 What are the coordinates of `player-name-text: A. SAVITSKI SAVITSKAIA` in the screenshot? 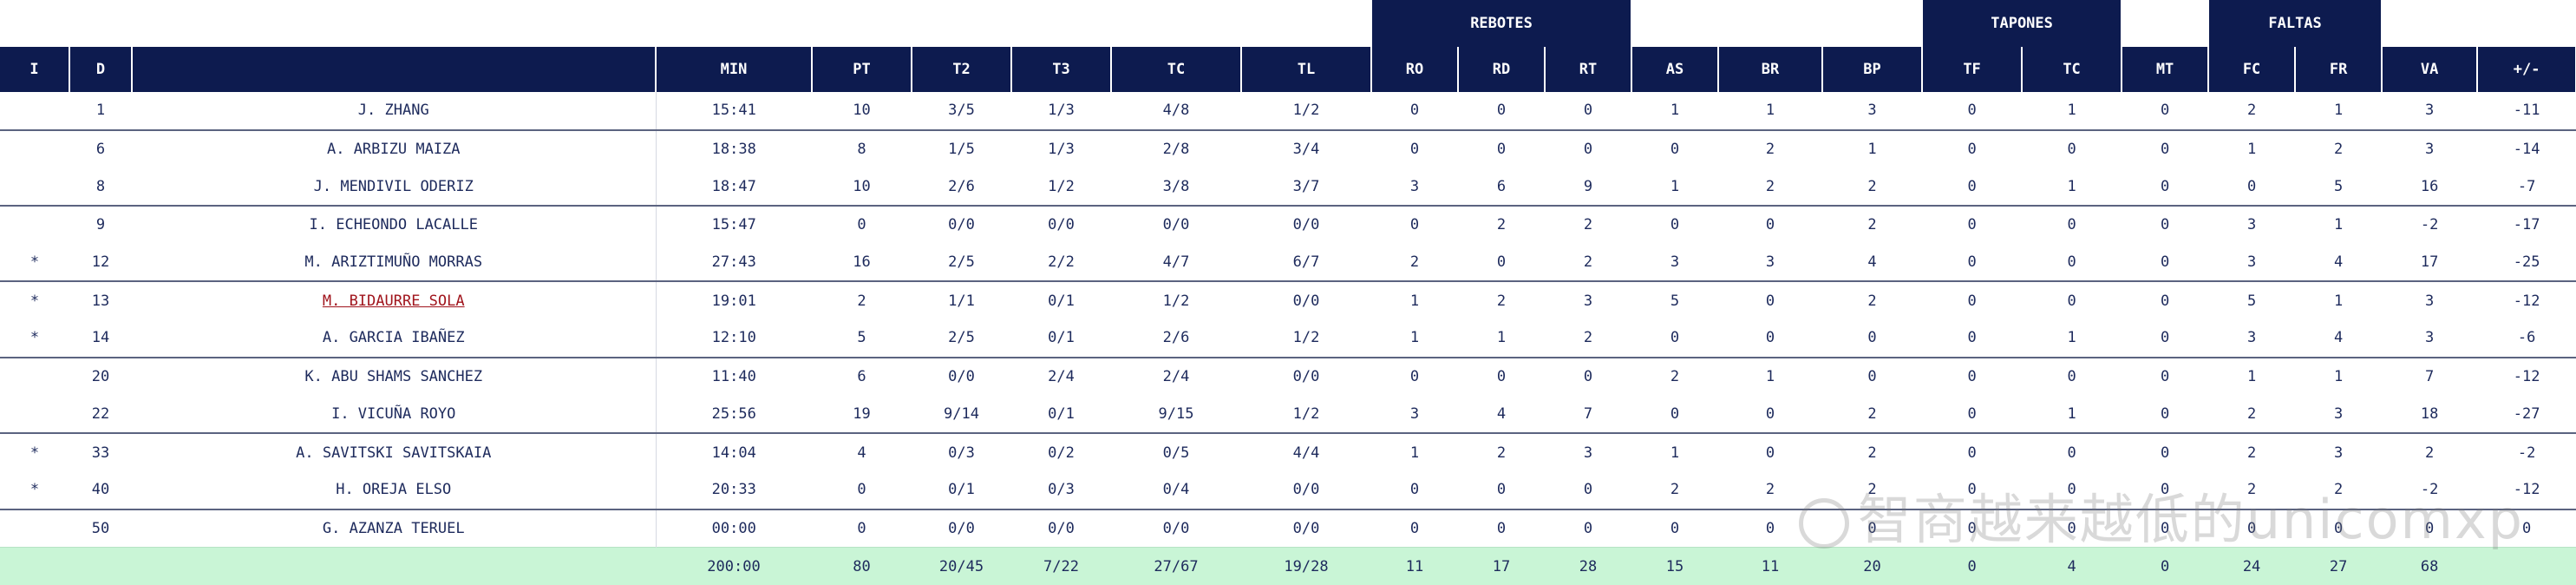 It's located at (394, 453).